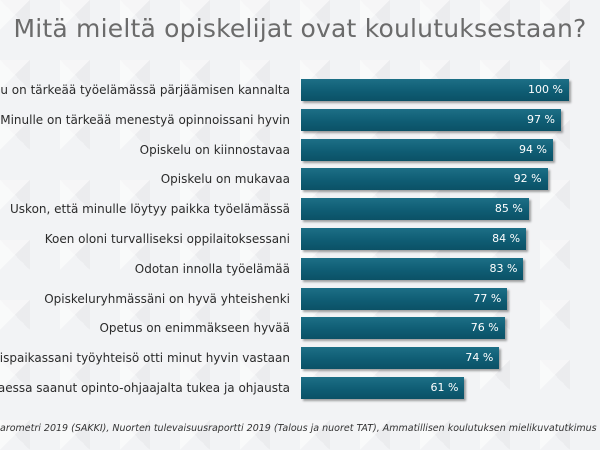 This screenshot has height=450, width=600. I want to click on category-label: Opiskelu on mukavaa, so click(225, 179).